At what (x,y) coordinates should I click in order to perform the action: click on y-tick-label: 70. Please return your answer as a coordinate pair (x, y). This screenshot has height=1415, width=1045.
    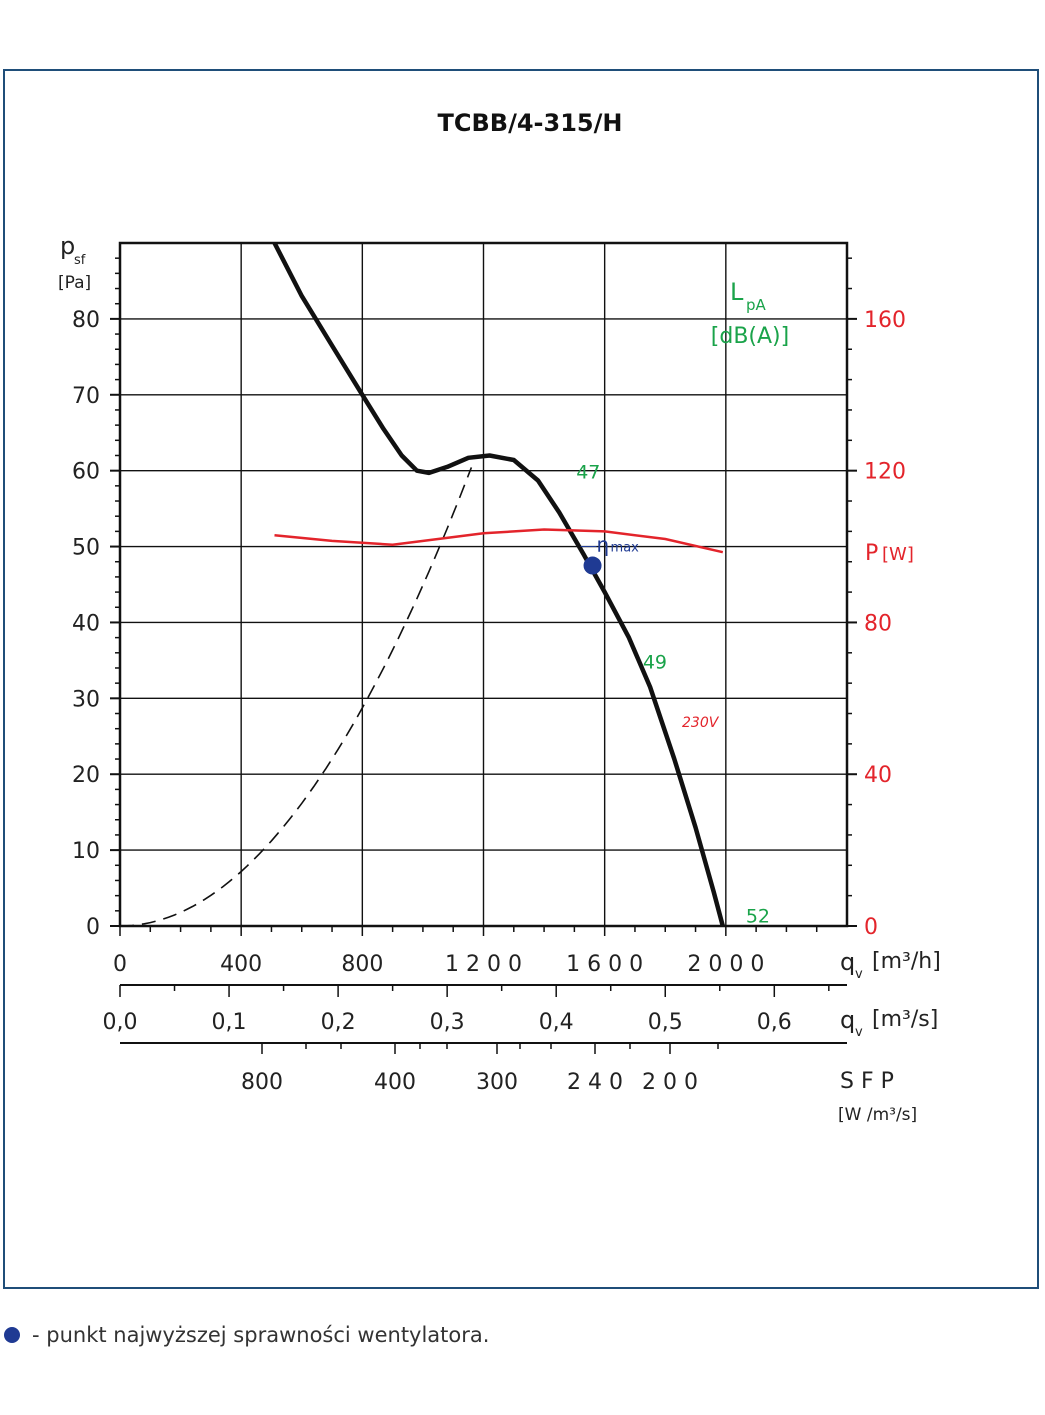
    Looking at the image, I should click on (86, 396).